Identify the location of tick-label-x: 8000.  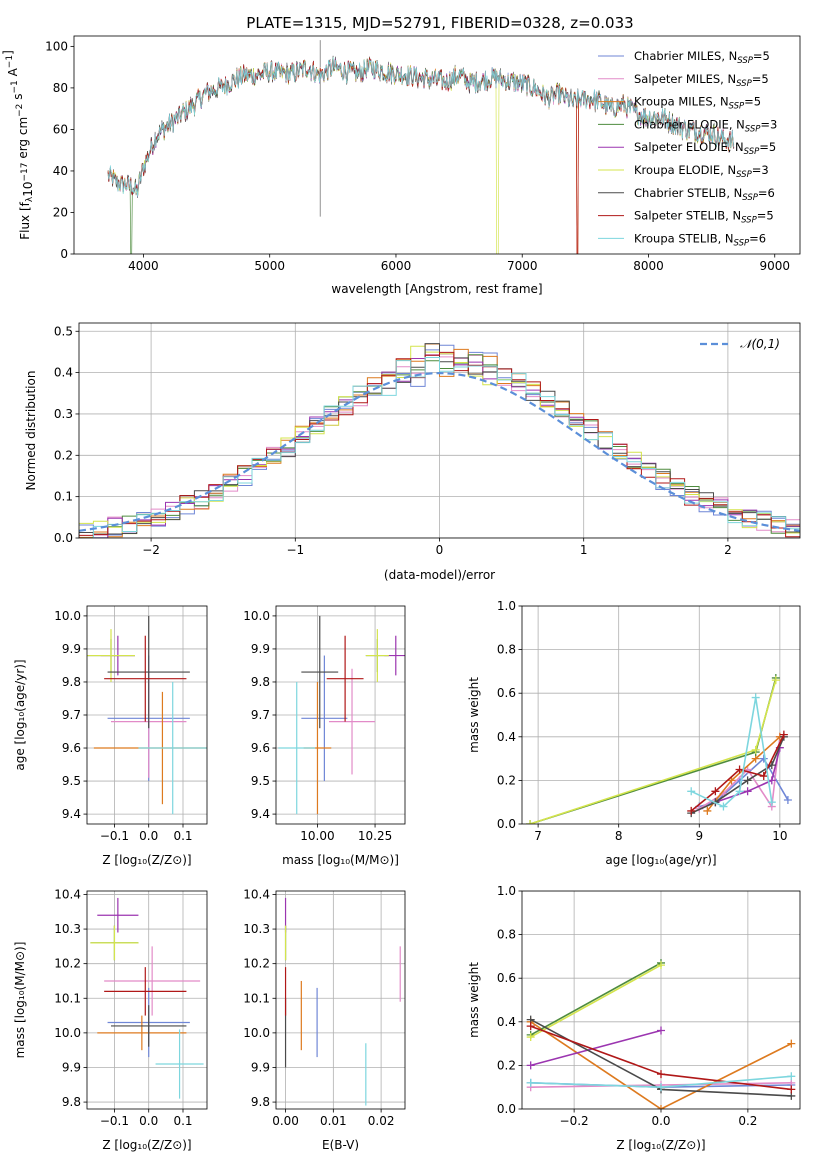
(648, 266).